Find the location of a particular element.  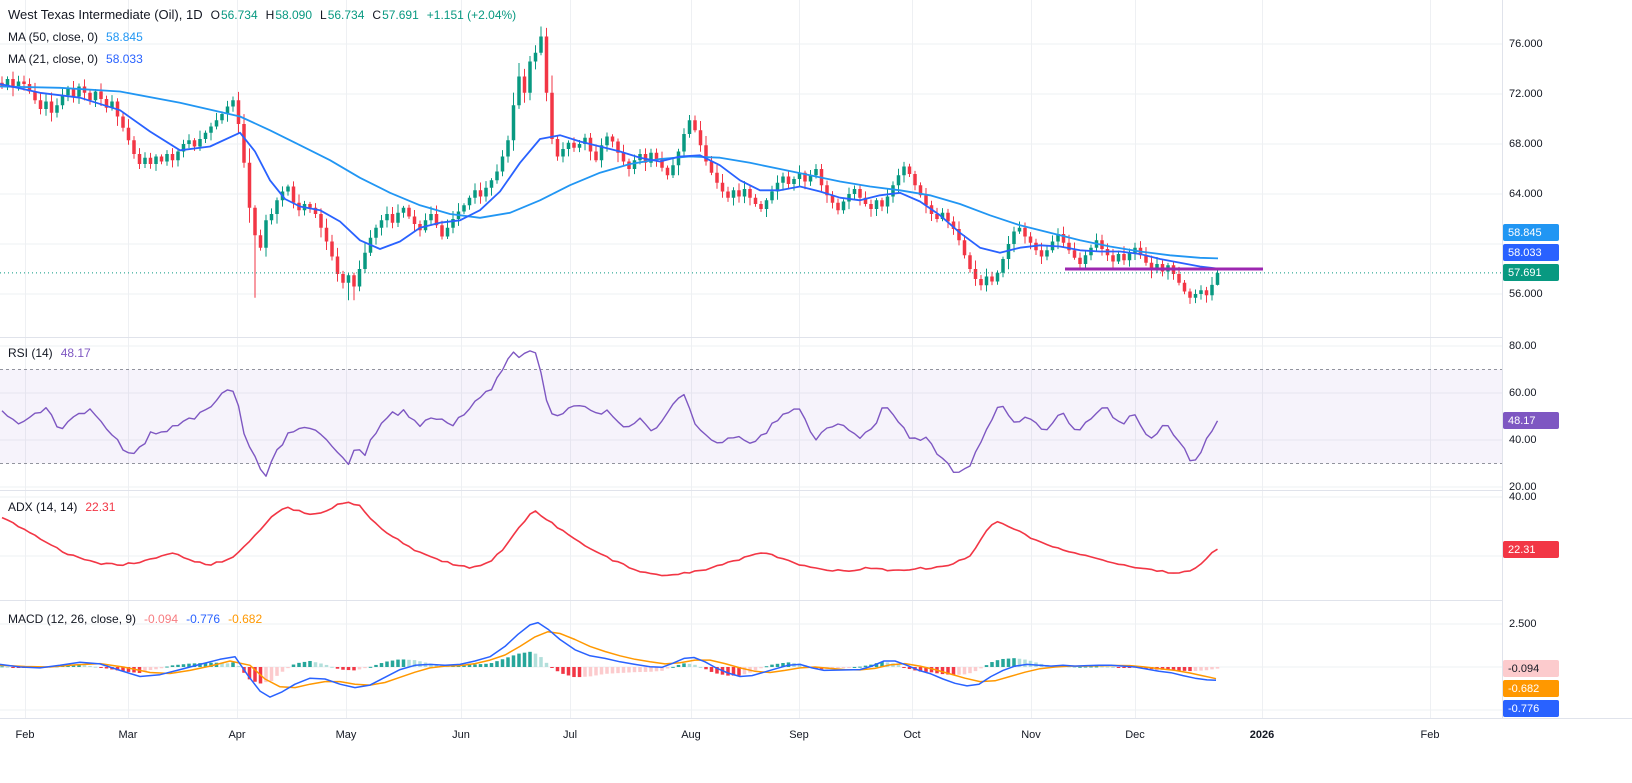

adx-legend: ADX (14, 14) 22.31 is located at coordinates (61, 507).